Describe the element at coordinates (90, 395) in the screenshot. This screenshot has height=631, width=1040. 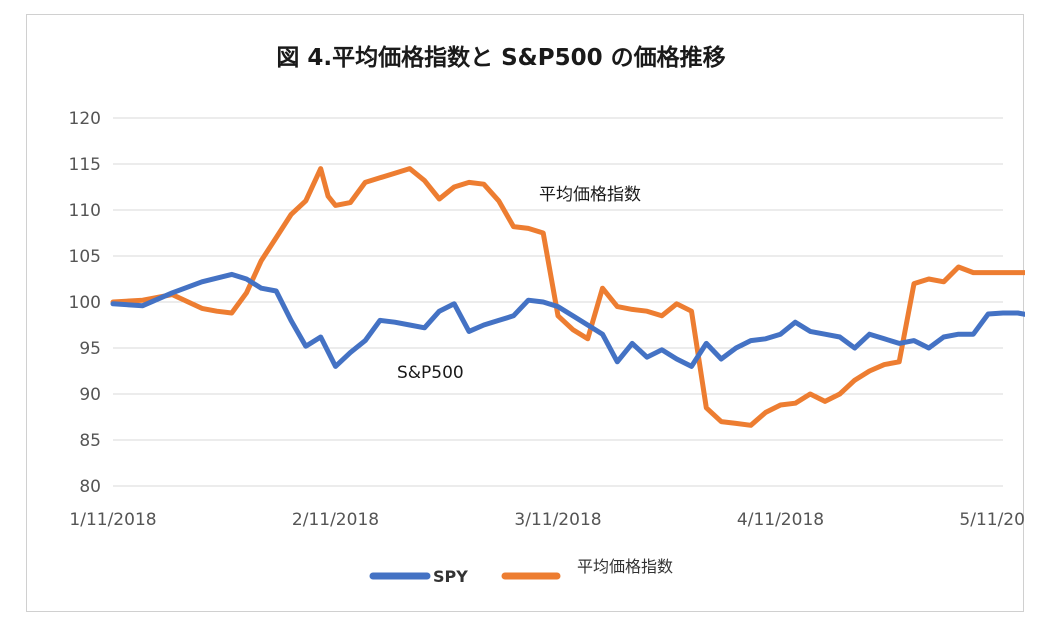
I see `y-tick-label: 90` at that location.